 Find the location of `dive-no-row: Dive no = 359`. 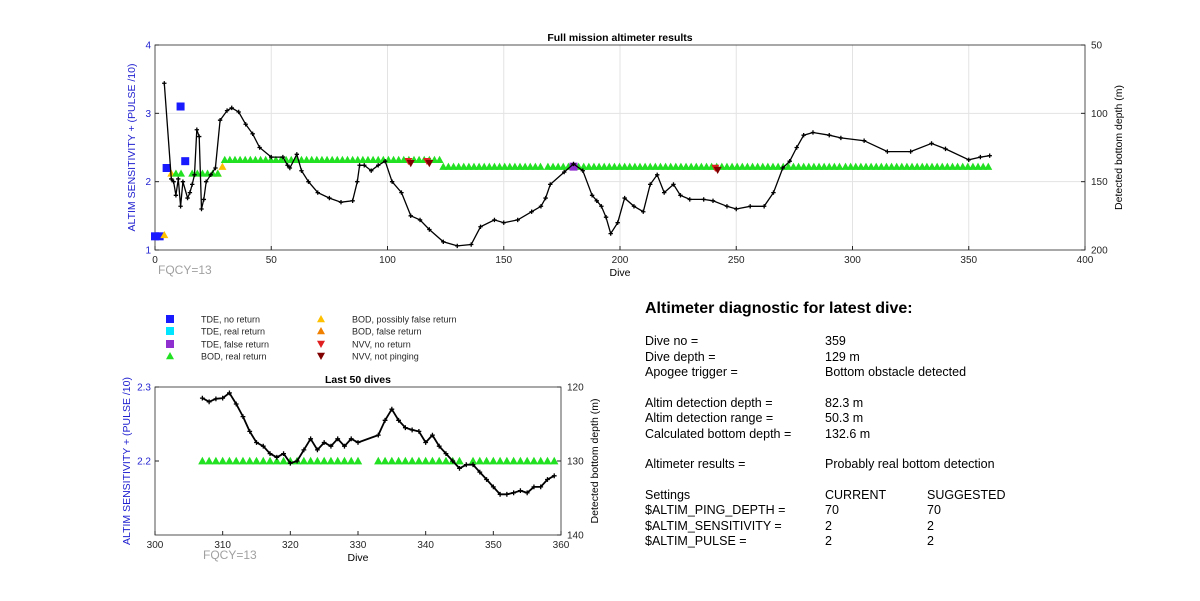

dive-no-row: Dive no = 359 is located at coordinates (905, 342).